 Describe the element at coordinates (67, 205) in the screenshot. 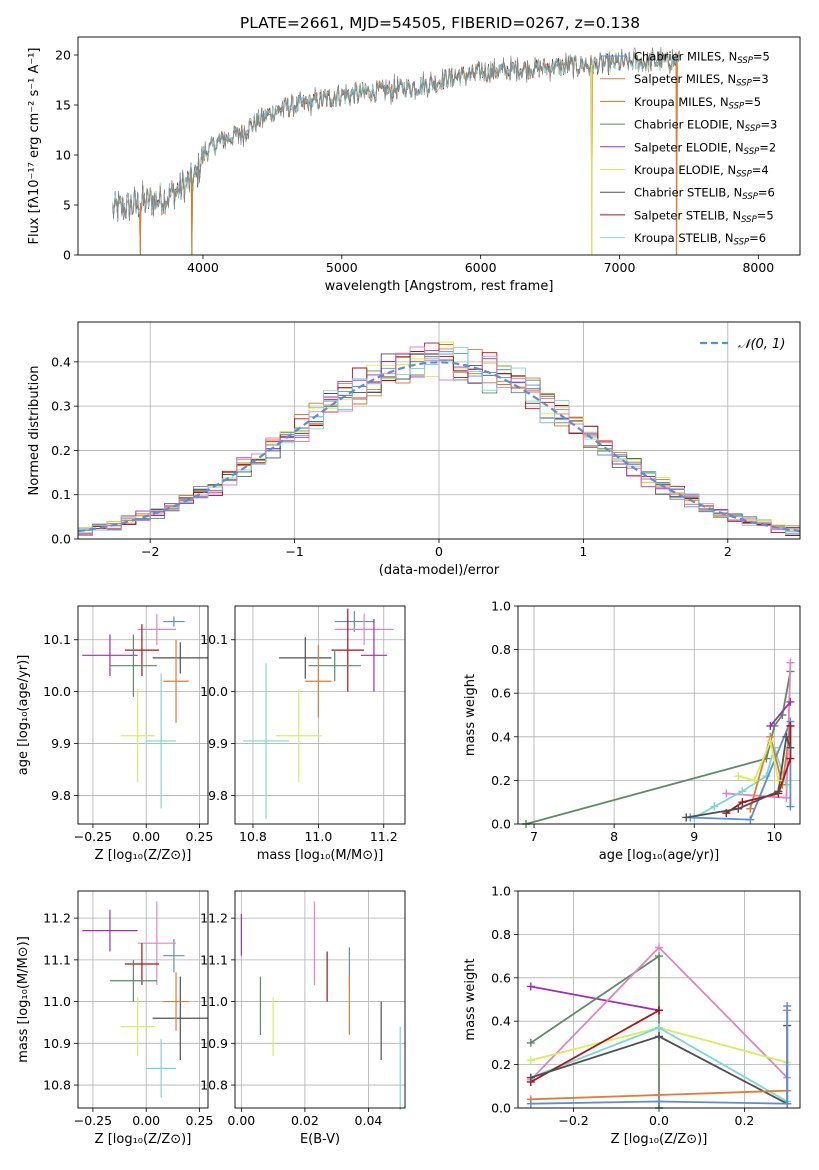

I see `spectrum-y-tick-label: 5` at that location.